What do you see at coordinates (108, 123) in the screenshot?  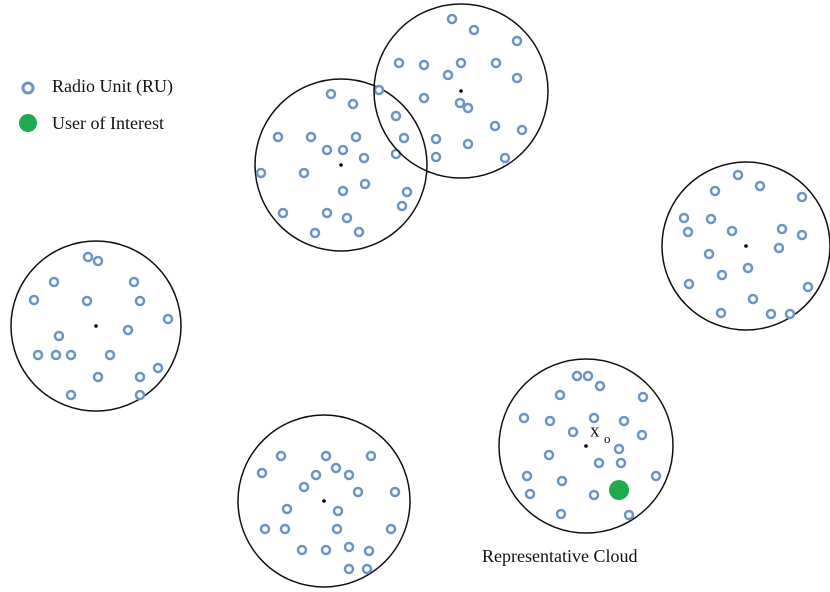 I see `legend-label: User of Interest` at bounding box center [108, 123].